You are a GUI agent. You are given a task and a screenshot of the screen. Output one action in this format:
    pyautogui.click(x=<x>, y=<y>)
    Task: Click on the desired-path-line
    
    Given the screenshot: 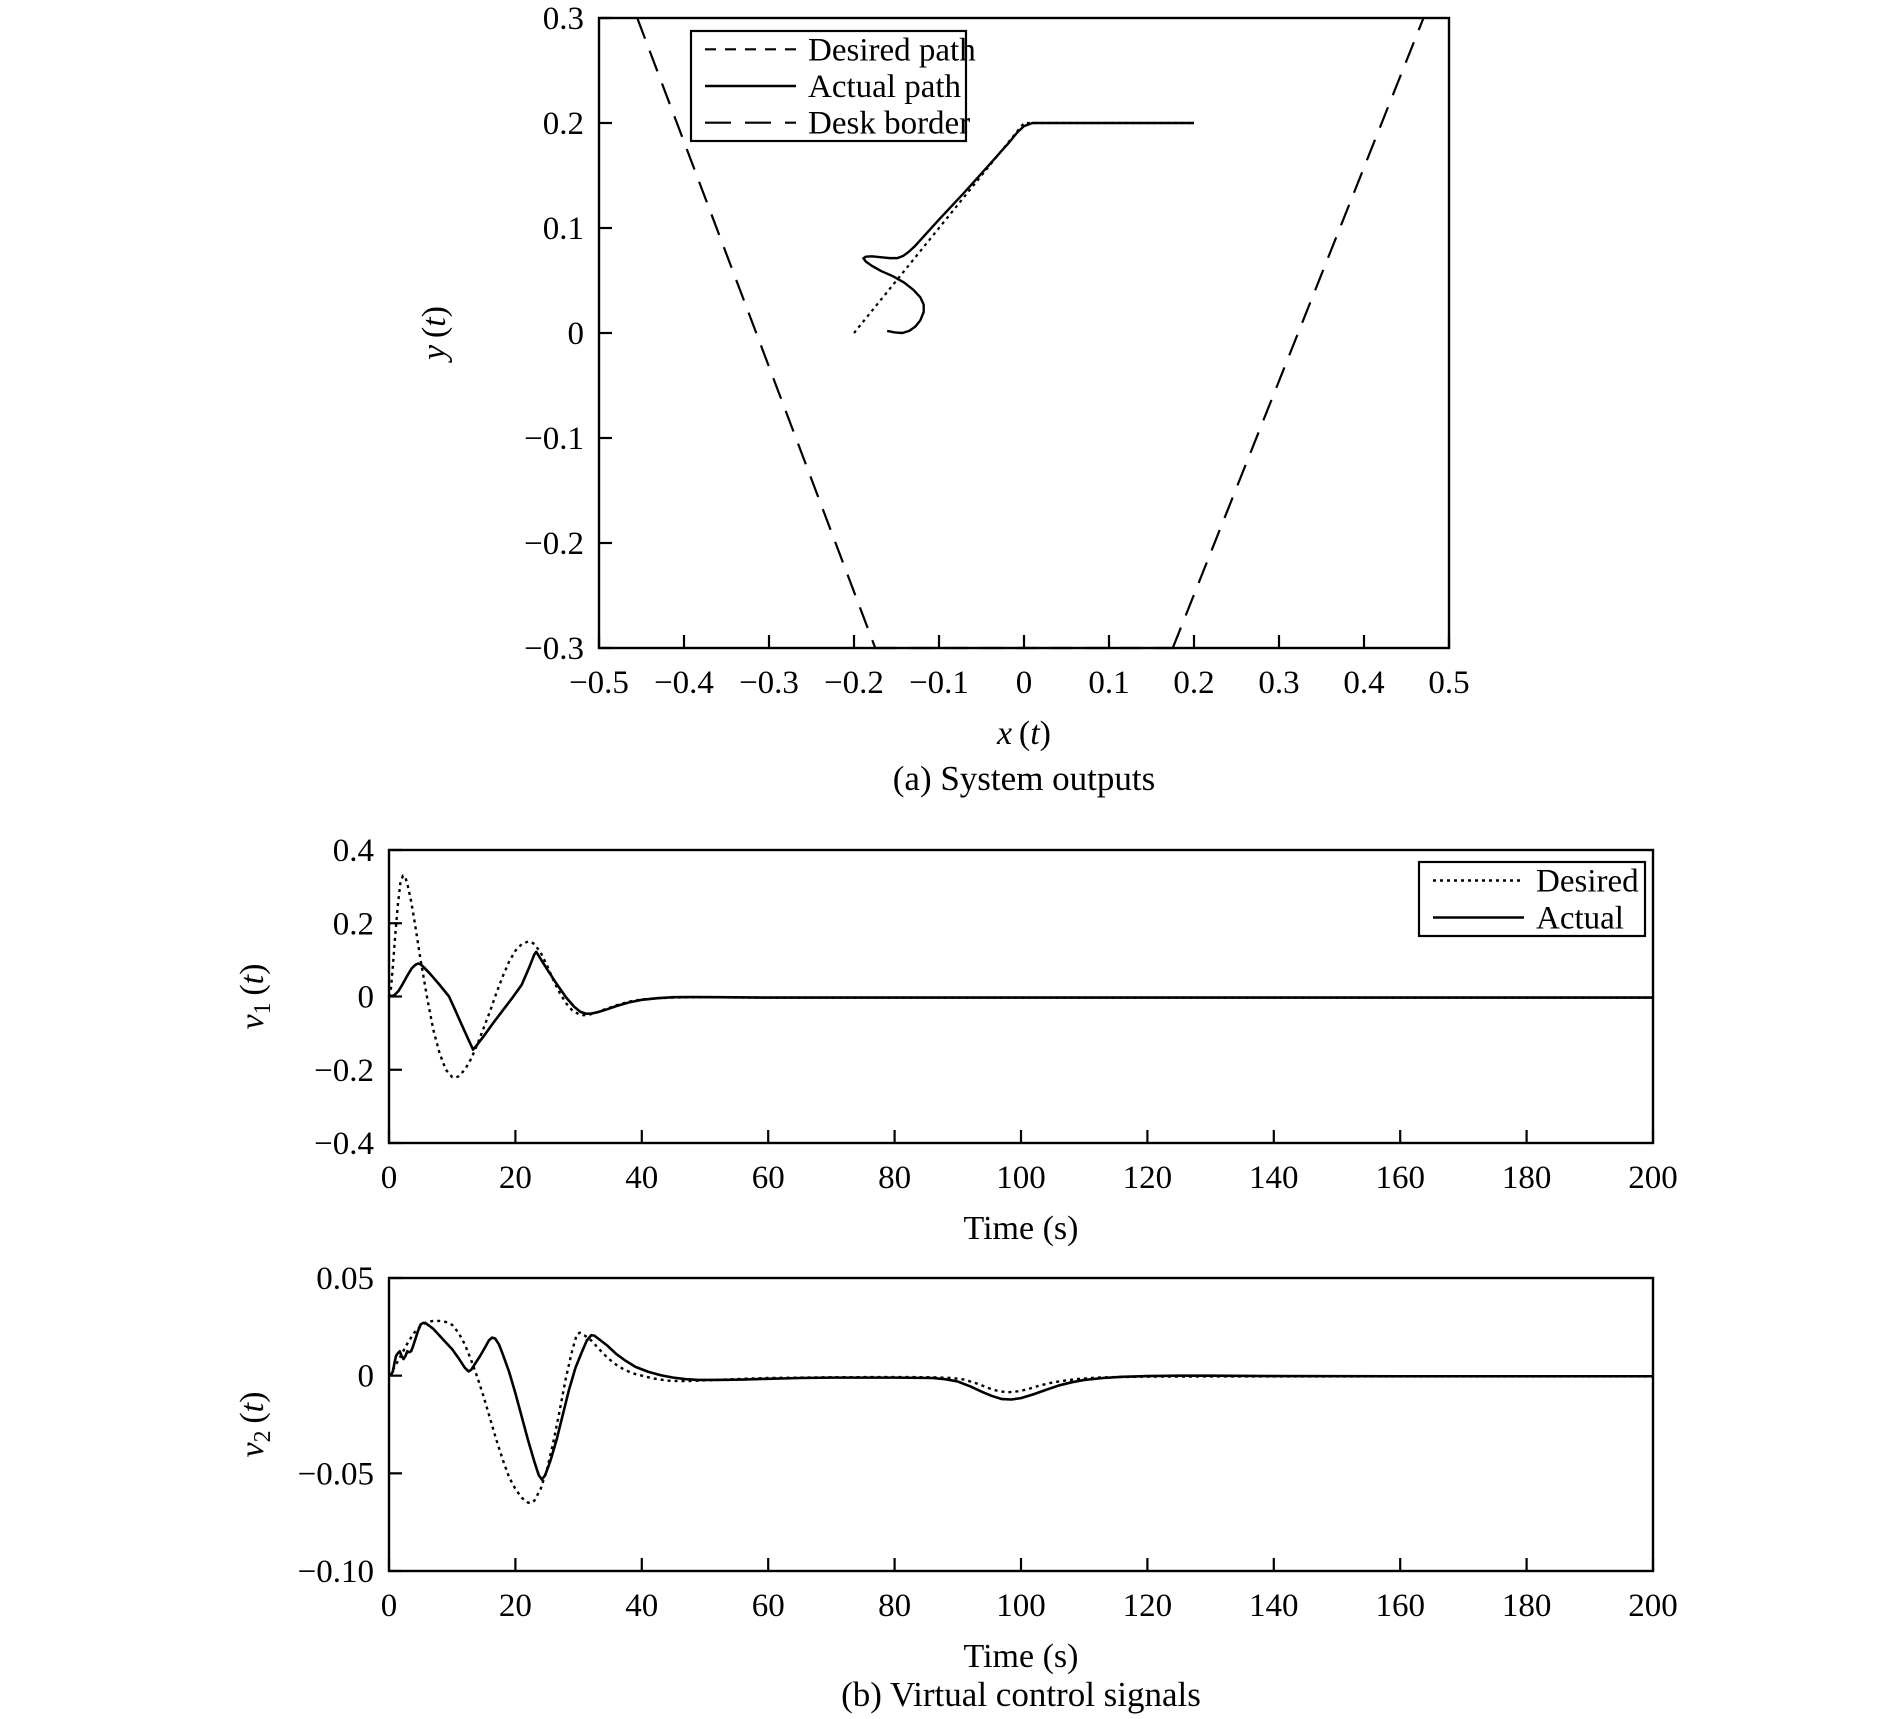 What is the action you would take?
    pyautogui.click(x=1023, y=227)
    